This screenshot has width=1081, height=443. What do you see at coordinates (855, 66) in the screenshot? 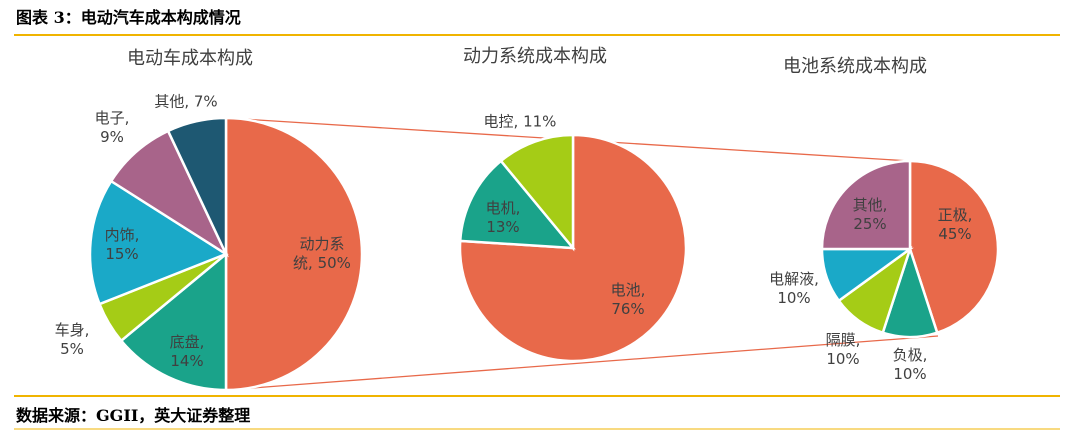
I see `chart-title: 电池系统成本构成` at bounding box center [855, 66].